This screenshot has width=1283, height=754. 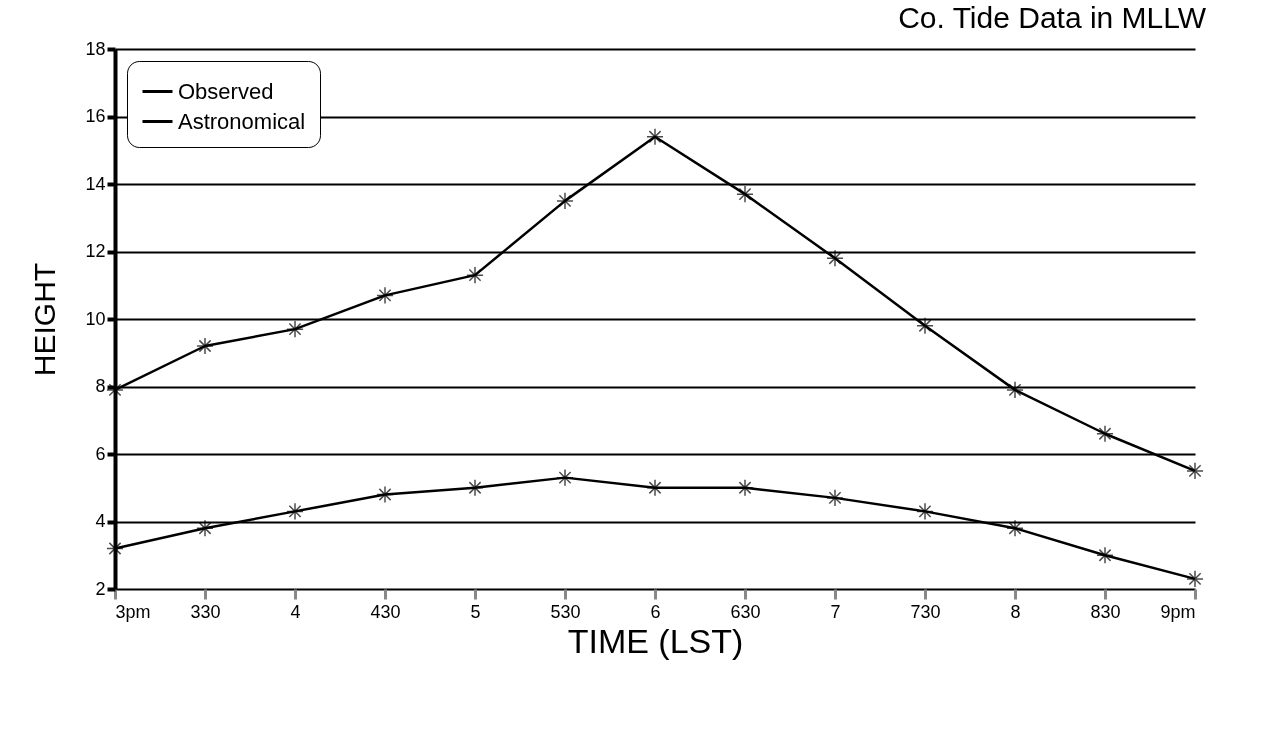 I want to click on y-tick-label: 8, so click(x=100, y=386).